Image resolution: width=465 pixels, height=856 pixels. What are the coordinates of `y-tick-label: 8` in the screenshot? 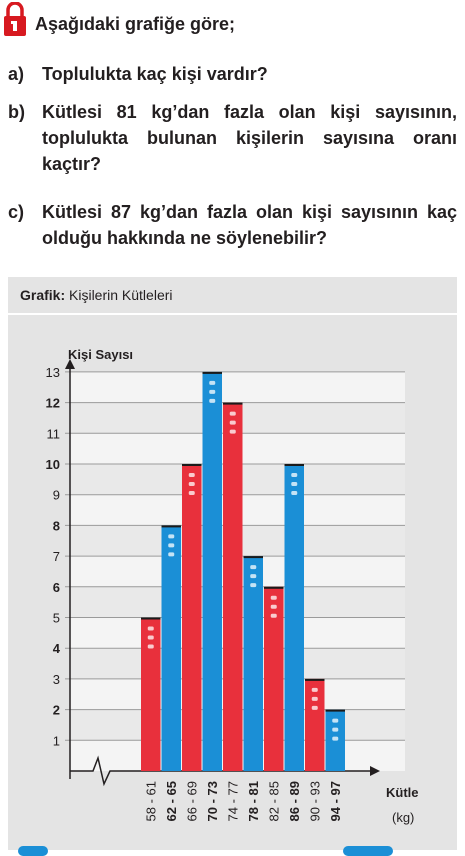 It's located at (56, 525).